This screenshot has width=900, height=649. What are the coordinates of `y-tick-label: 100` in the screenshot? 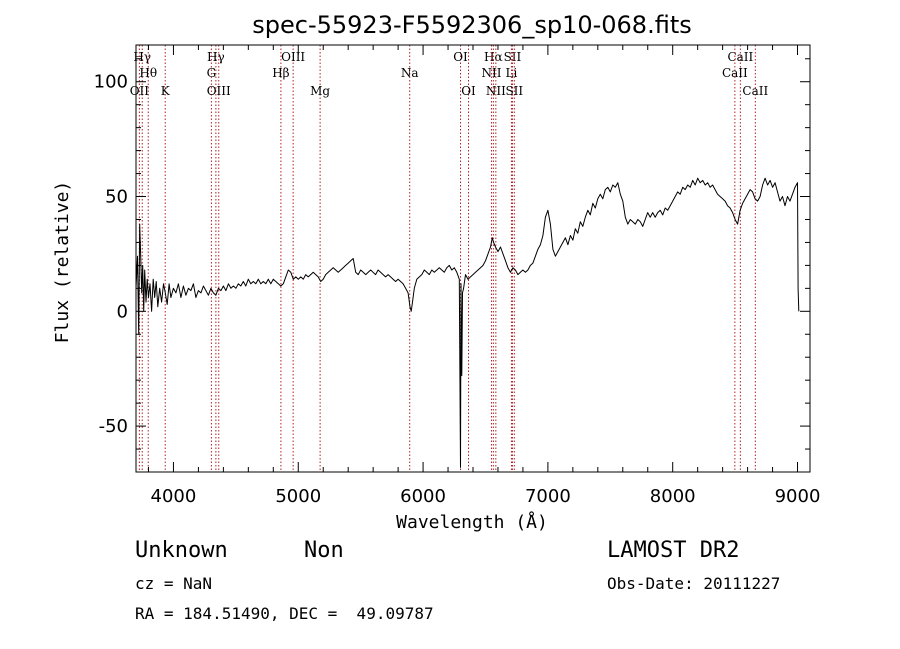 It's located at (111, 82).